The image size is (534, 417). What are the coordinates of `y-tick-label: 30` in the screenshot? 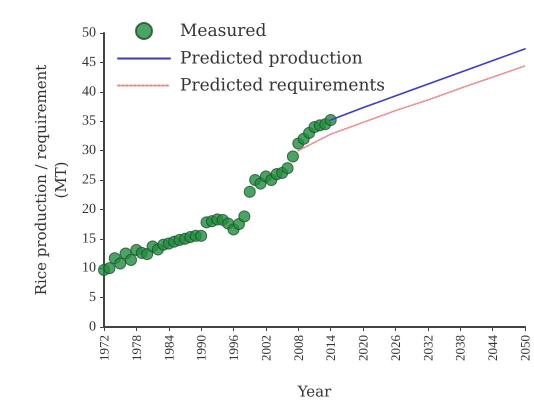 It's located at (89, 150).